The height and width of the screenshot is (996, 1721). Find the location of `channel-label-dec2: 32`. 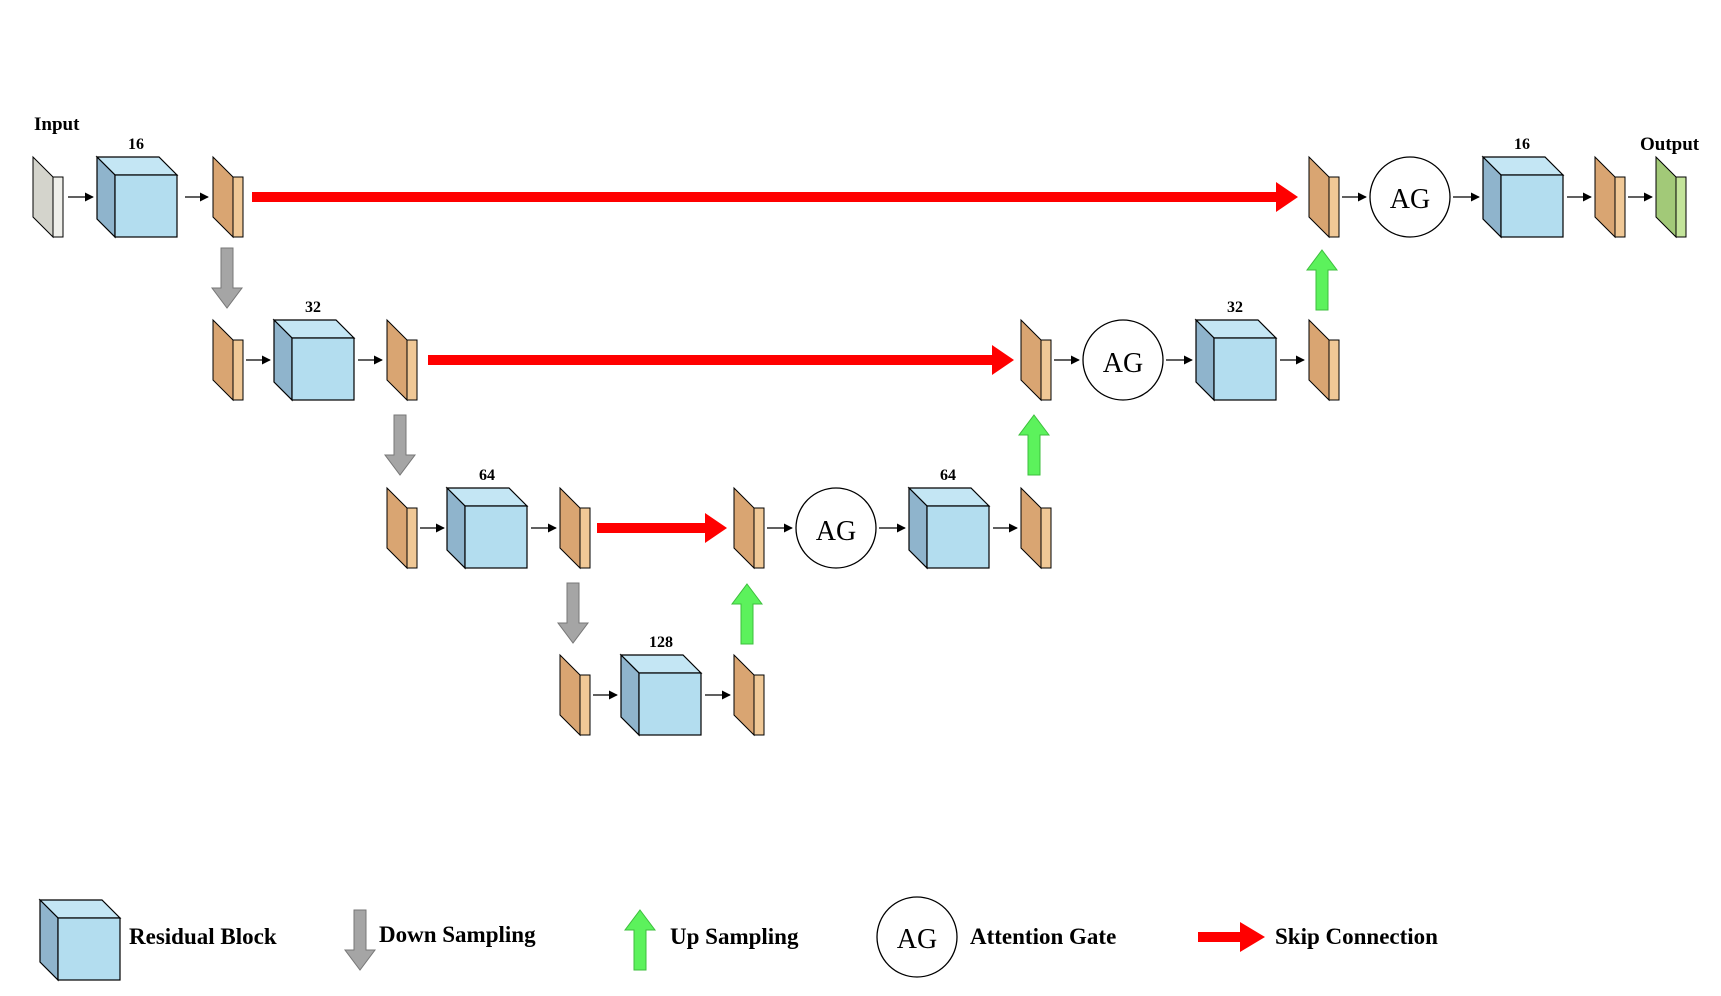

channel-label-dec2: 32 is located at coordinates (1235, 307).